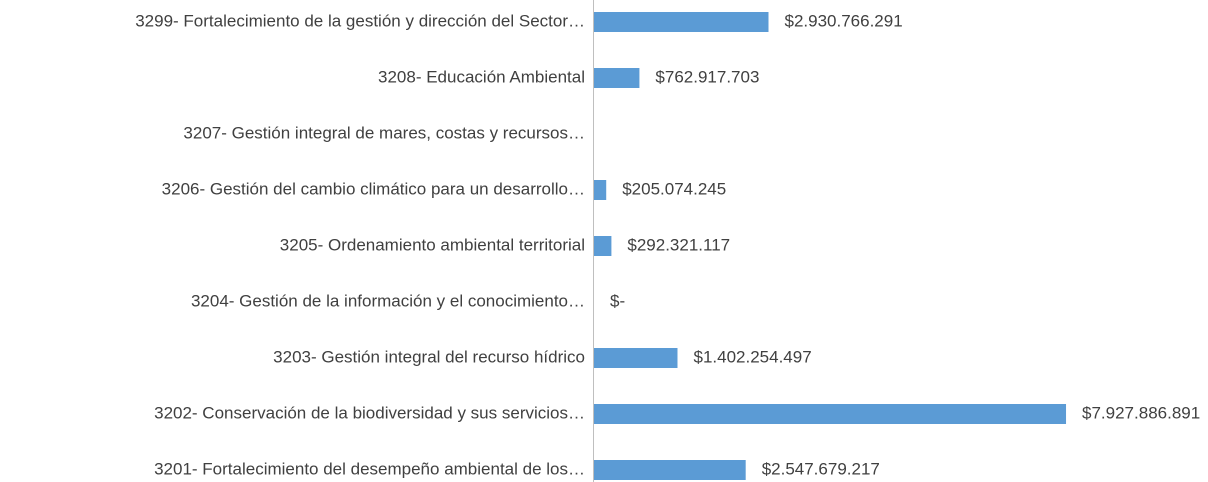  I want to click on value-label: $7.927.886.891, so click(1141, 412).